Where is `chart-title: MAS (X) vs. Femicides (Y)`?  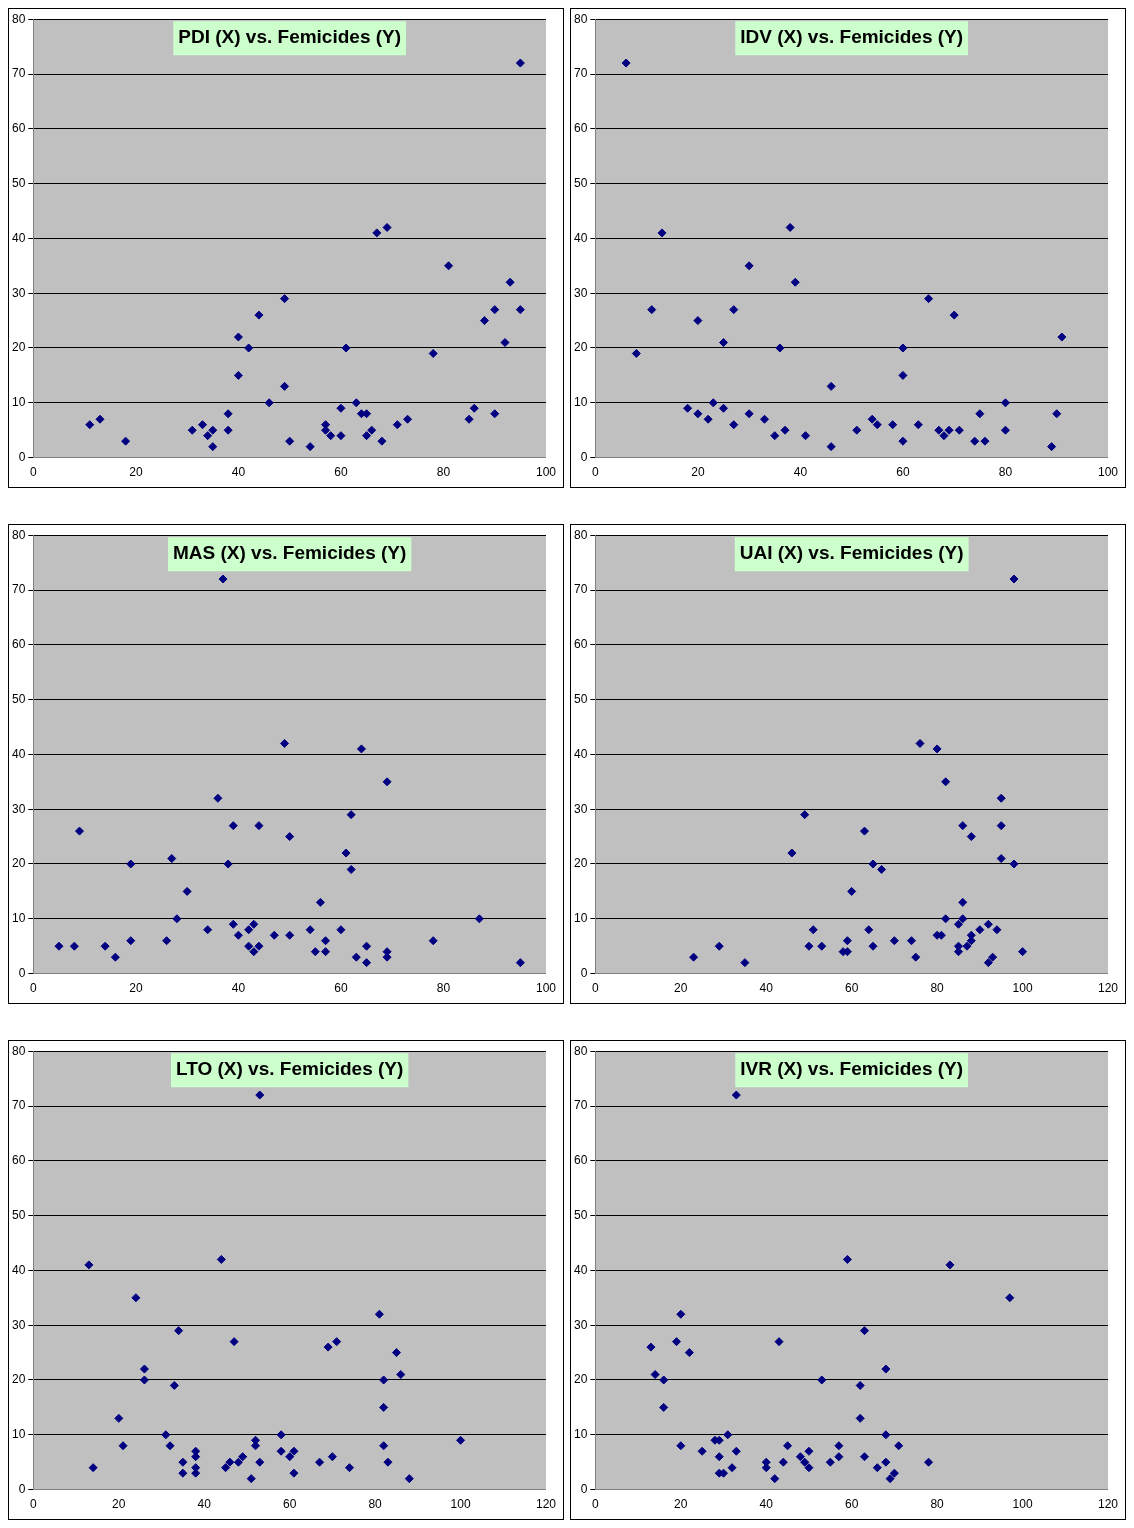 chart-title: MAS (X) vs. Femicides (Y) is located at coordinates (290, 553).